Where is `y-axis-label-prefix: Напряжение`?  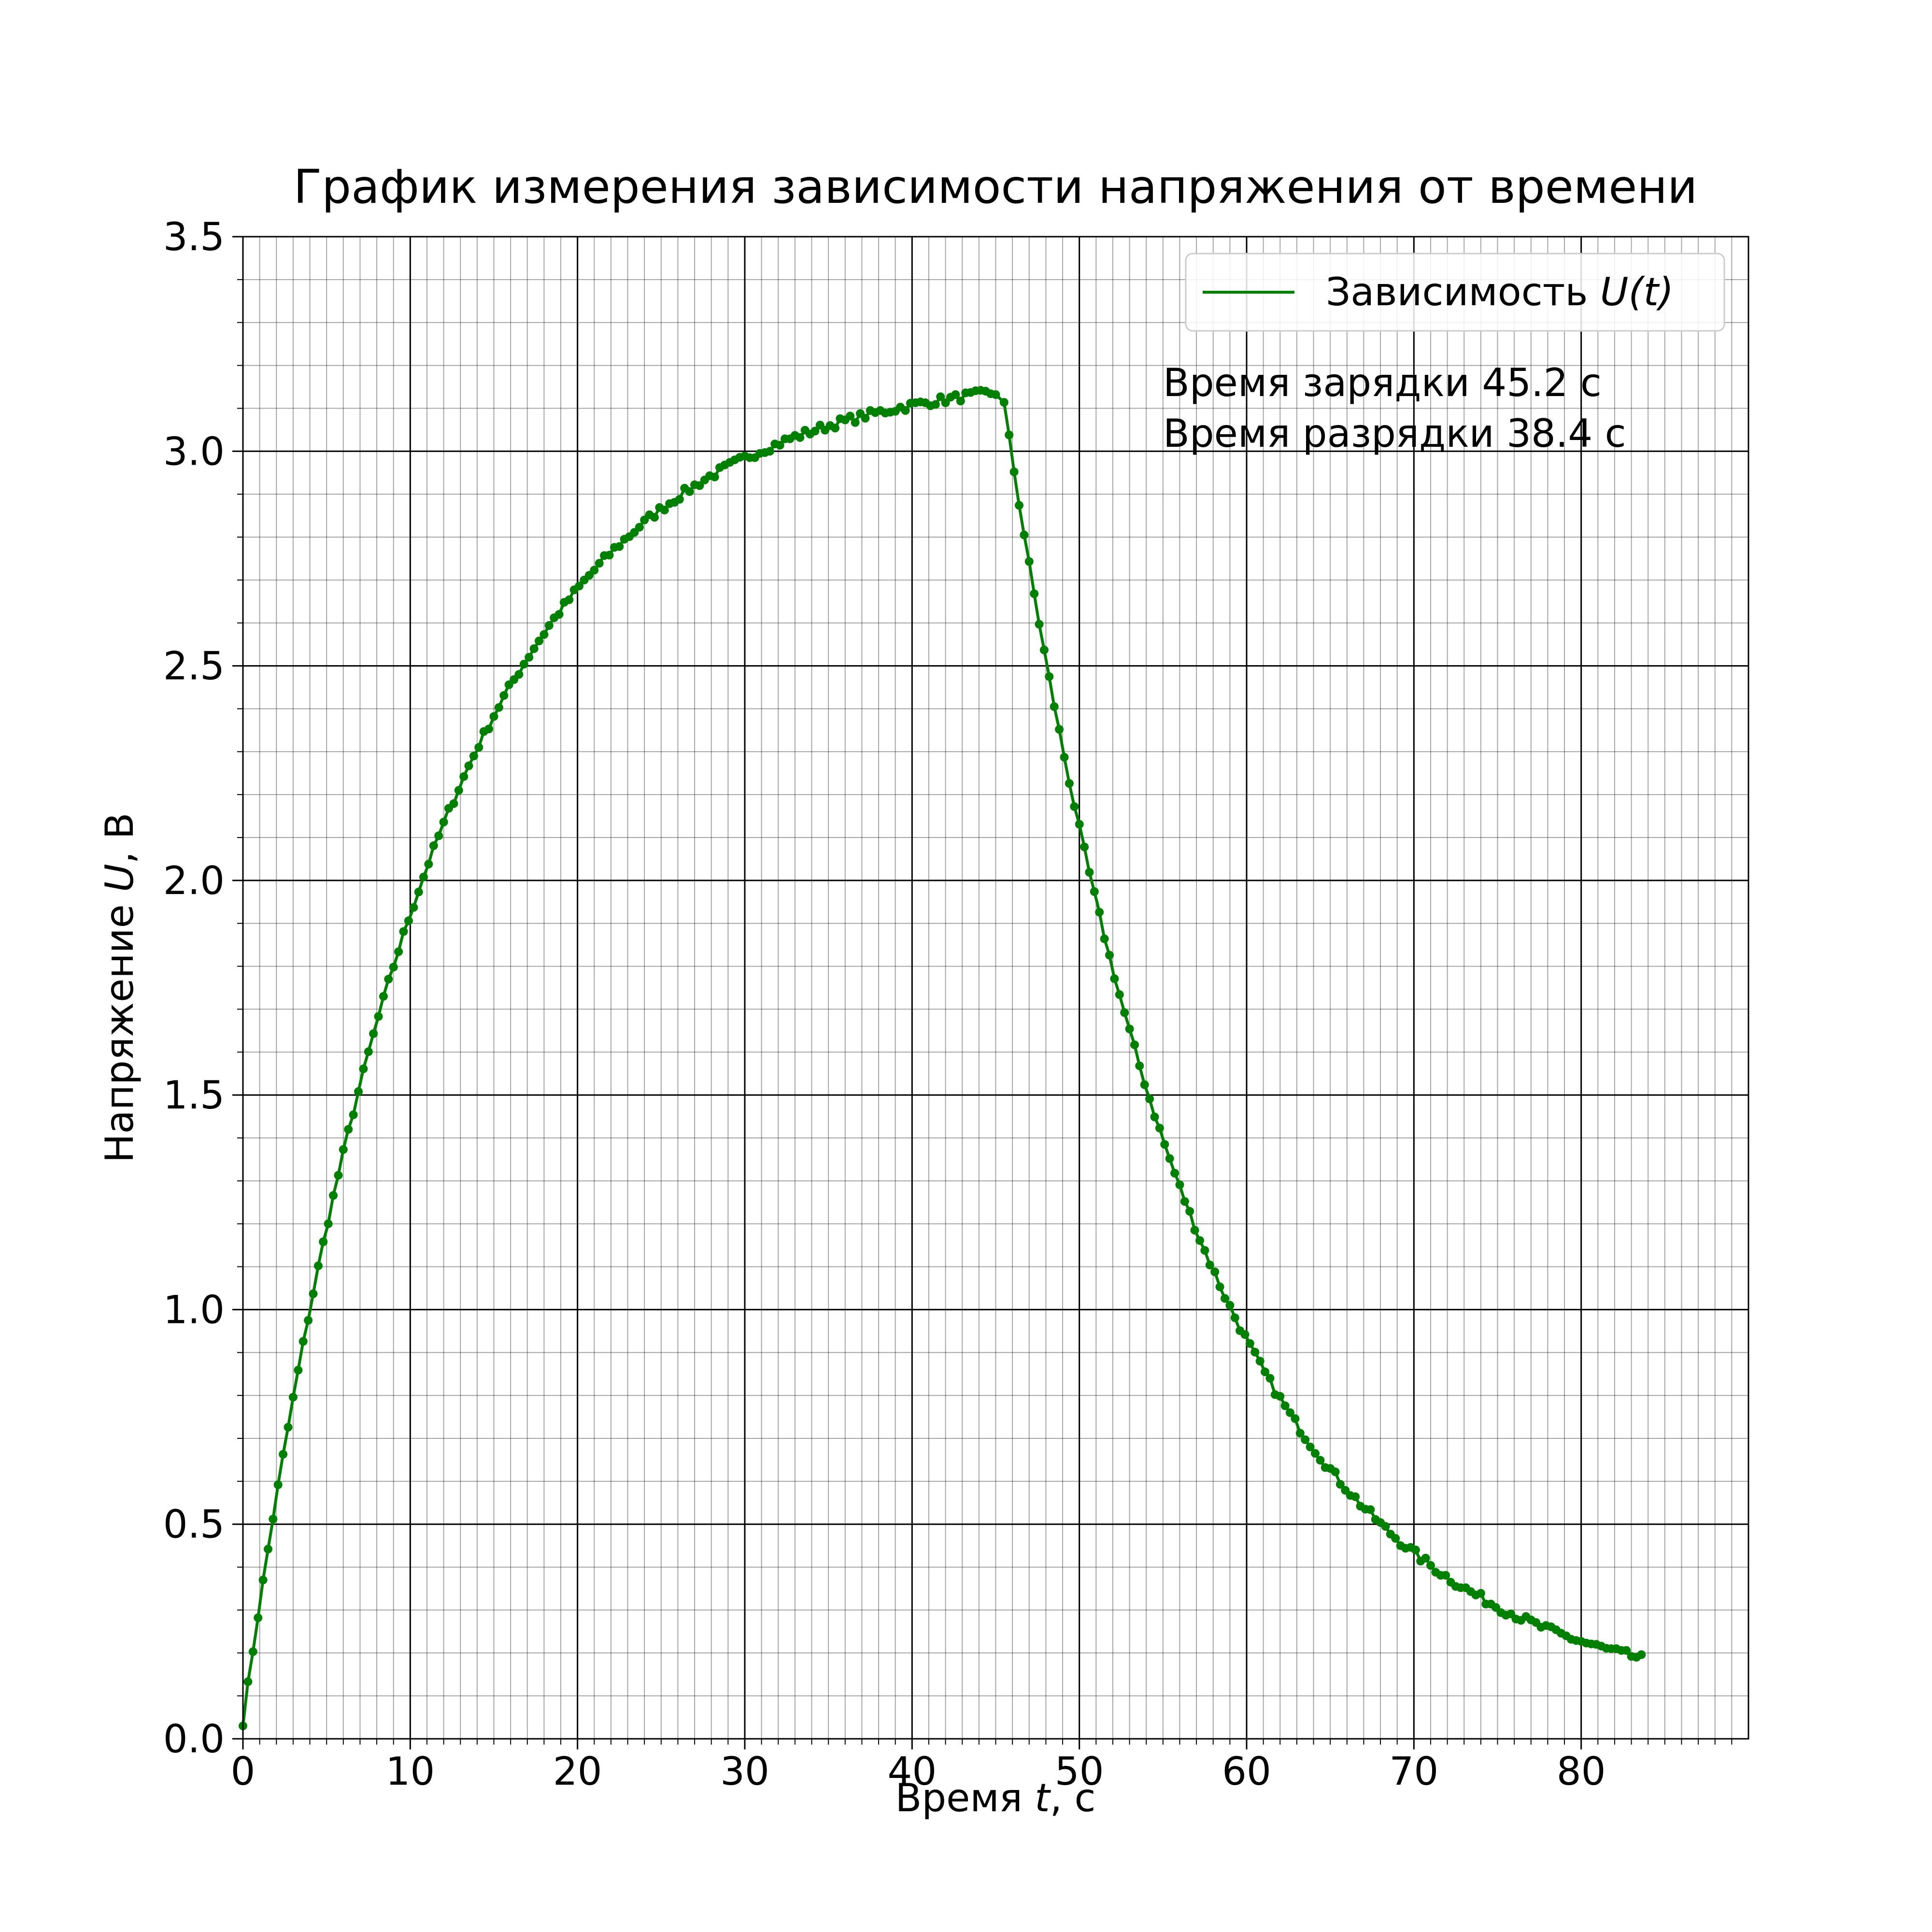 y-axis-label-prefix: Напряжение is located at coordinates (119, 1027).